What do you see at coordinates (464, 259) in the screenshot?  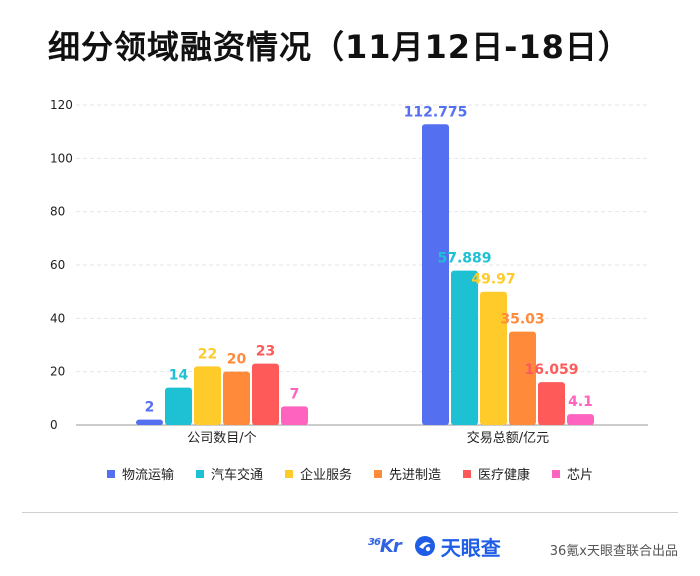 I see `data-label: 57.889` at bounding box center [464, 259].